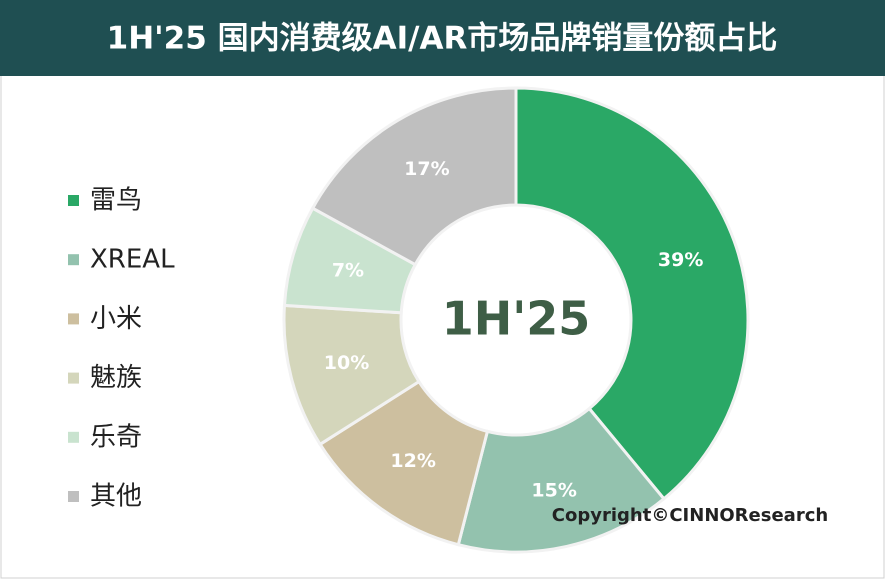 Image resolution: width=885 pixels, height=579 pixels. I want to click on title-bar, so click(442, 38).